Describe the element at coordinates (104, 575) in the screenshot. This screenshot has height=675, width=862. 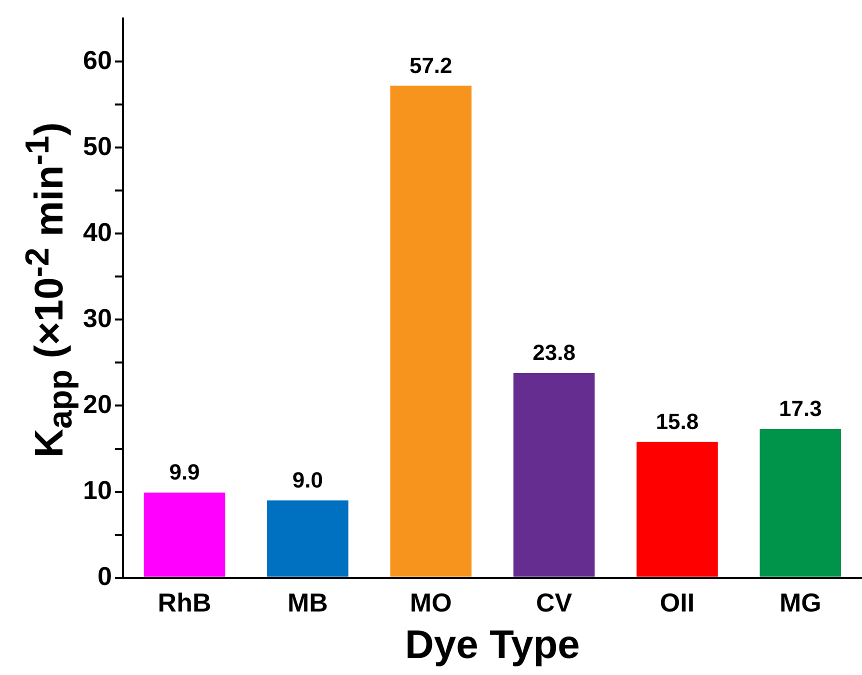
I see `y-tick-label: 0` at that location.